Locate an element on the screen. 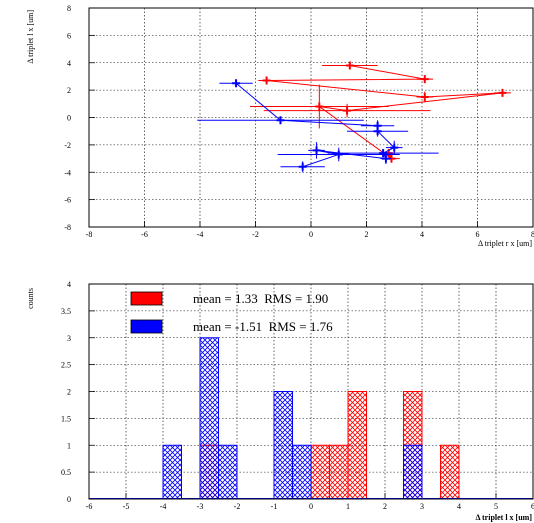 Image resolution: width=534 pixels, height=523 pixels. scatter-y-axis-title: Δ triplet l x [um] is located at coordinates (30, 37).